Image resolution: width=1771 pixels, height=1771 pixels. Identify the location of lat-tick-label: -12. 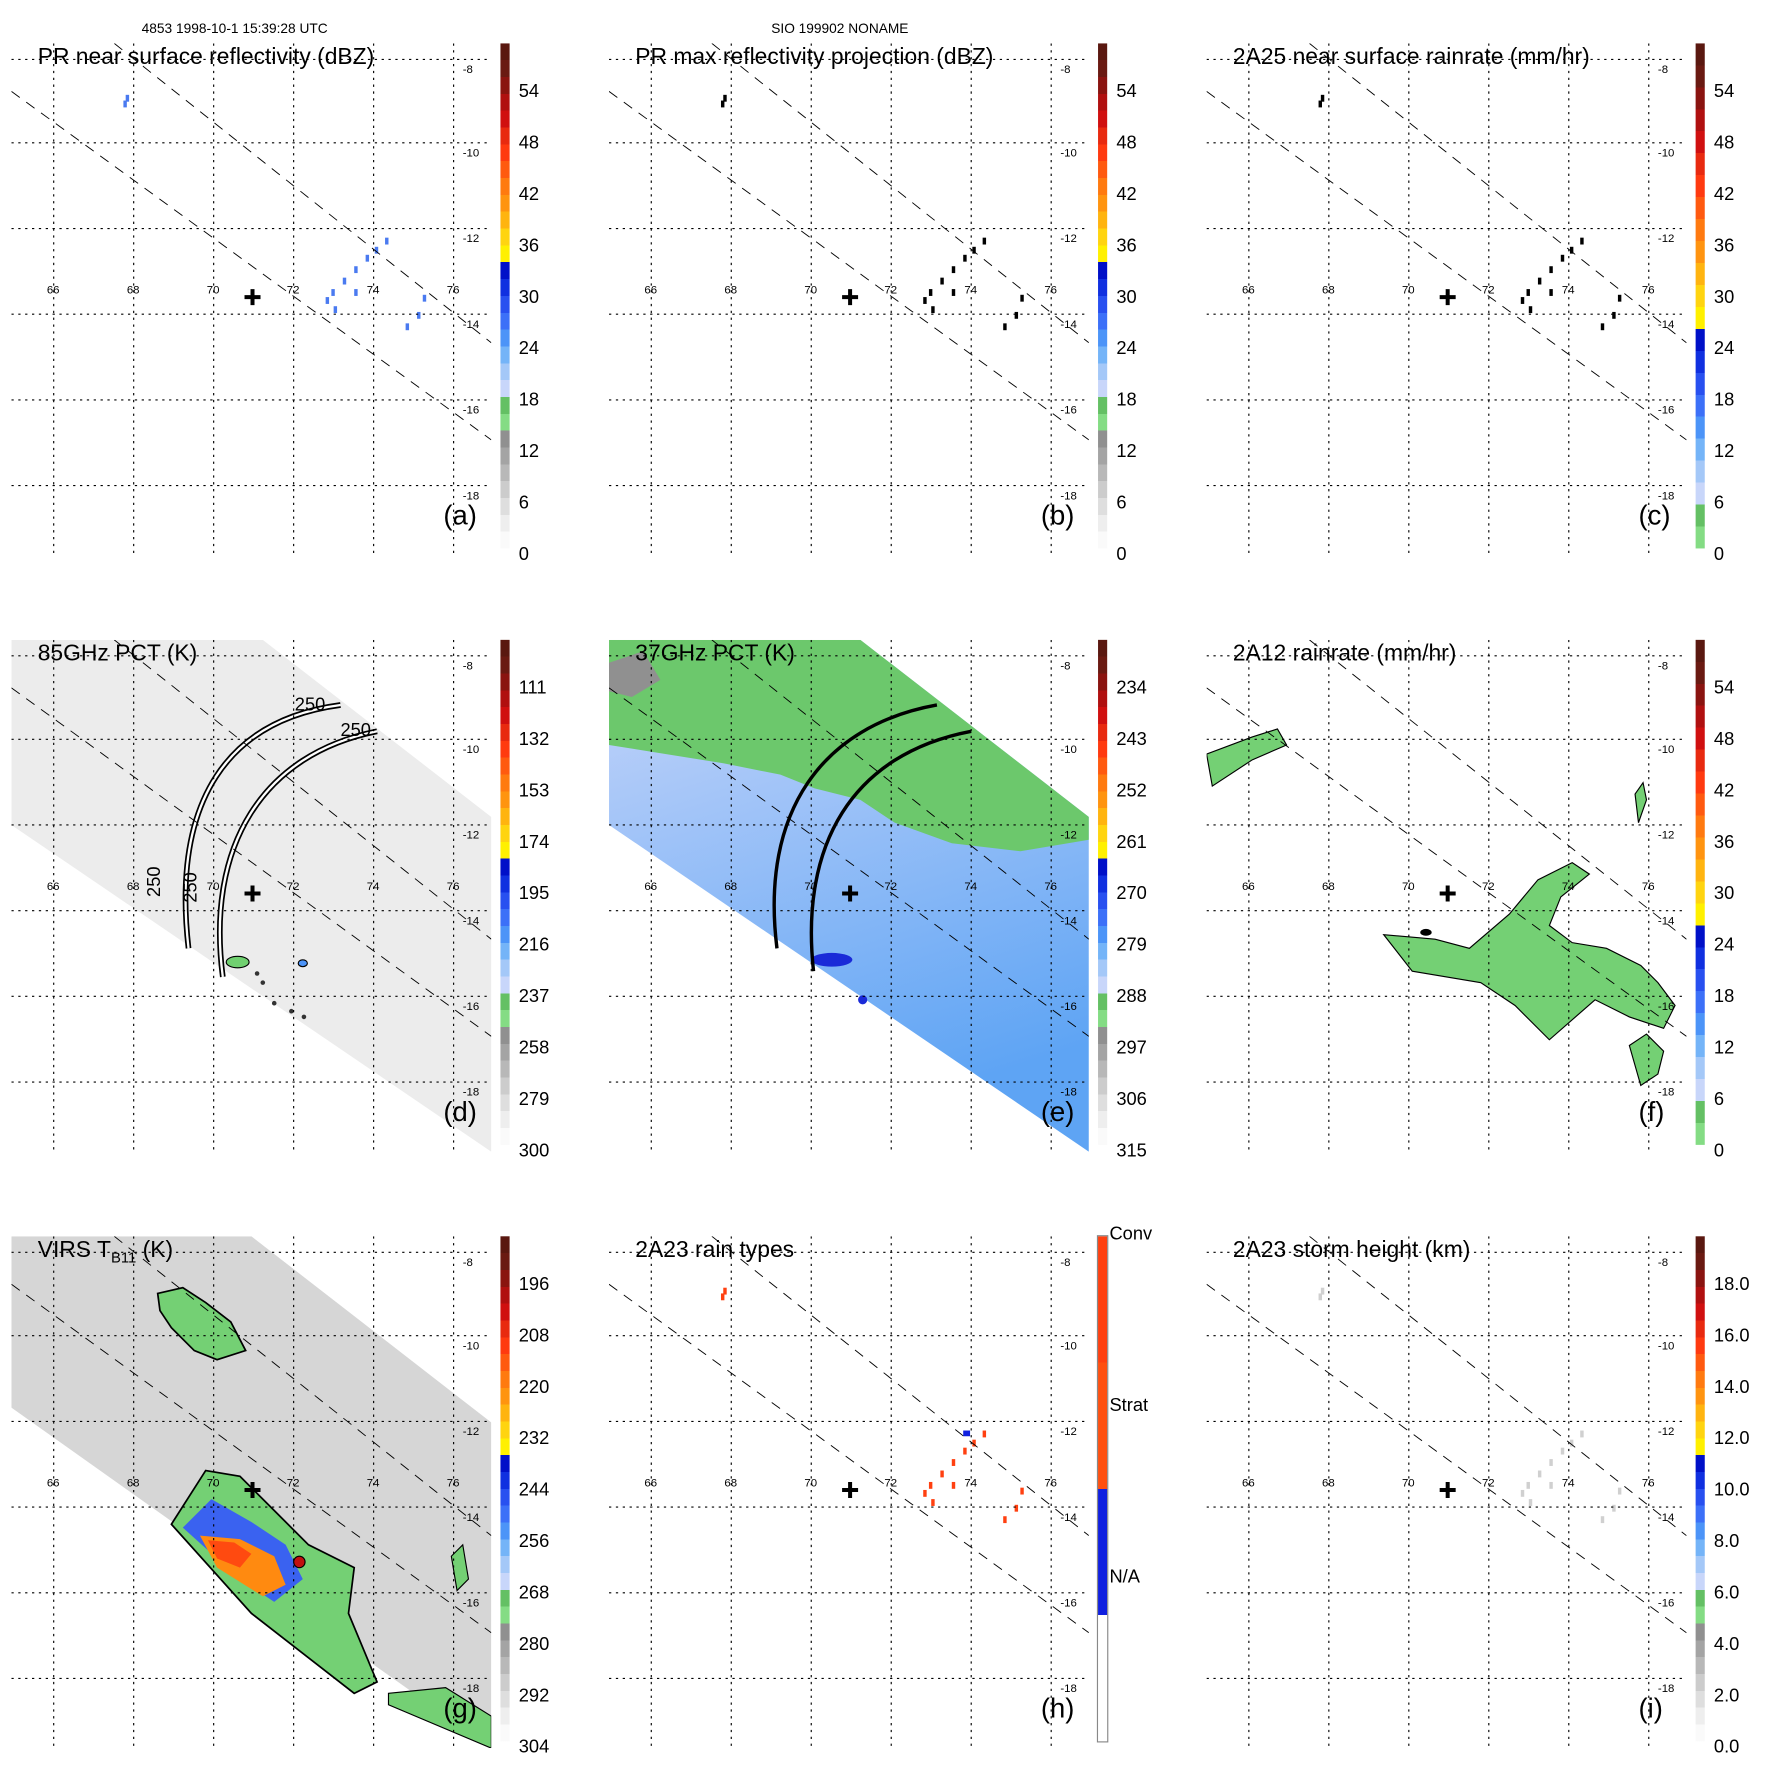
(1666, 239).